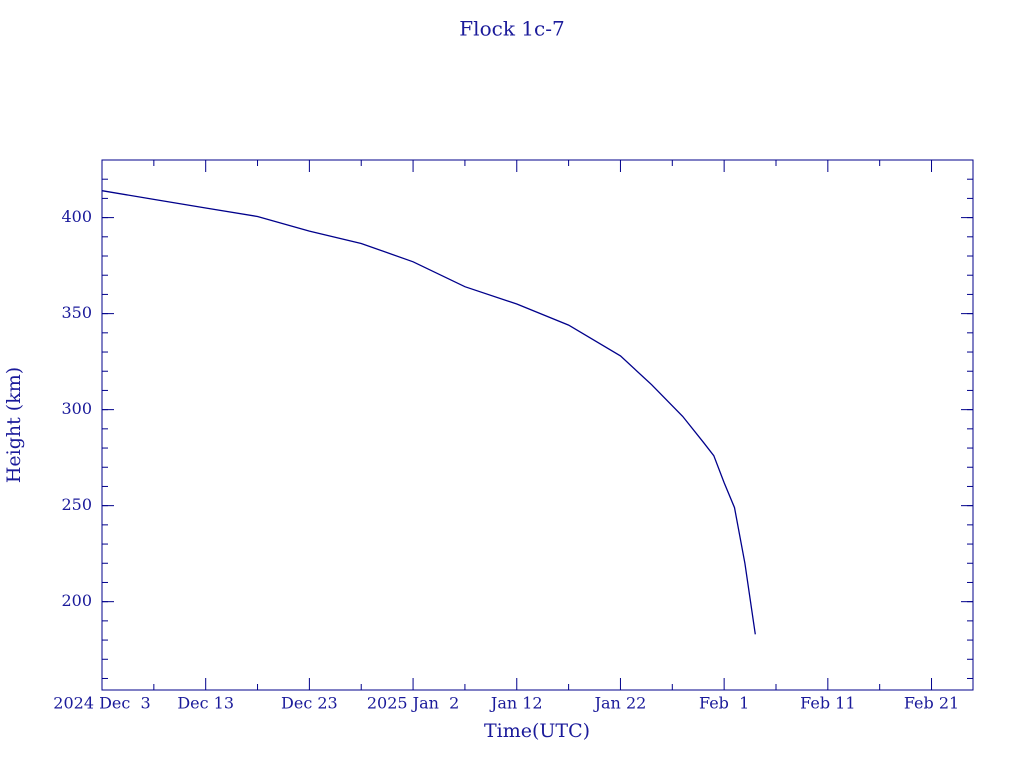 The image size is (1024, 768). Describe the element at coordinates (516, 703) in the screenshot. I see `x-tick-label: Jan 12` at that location.